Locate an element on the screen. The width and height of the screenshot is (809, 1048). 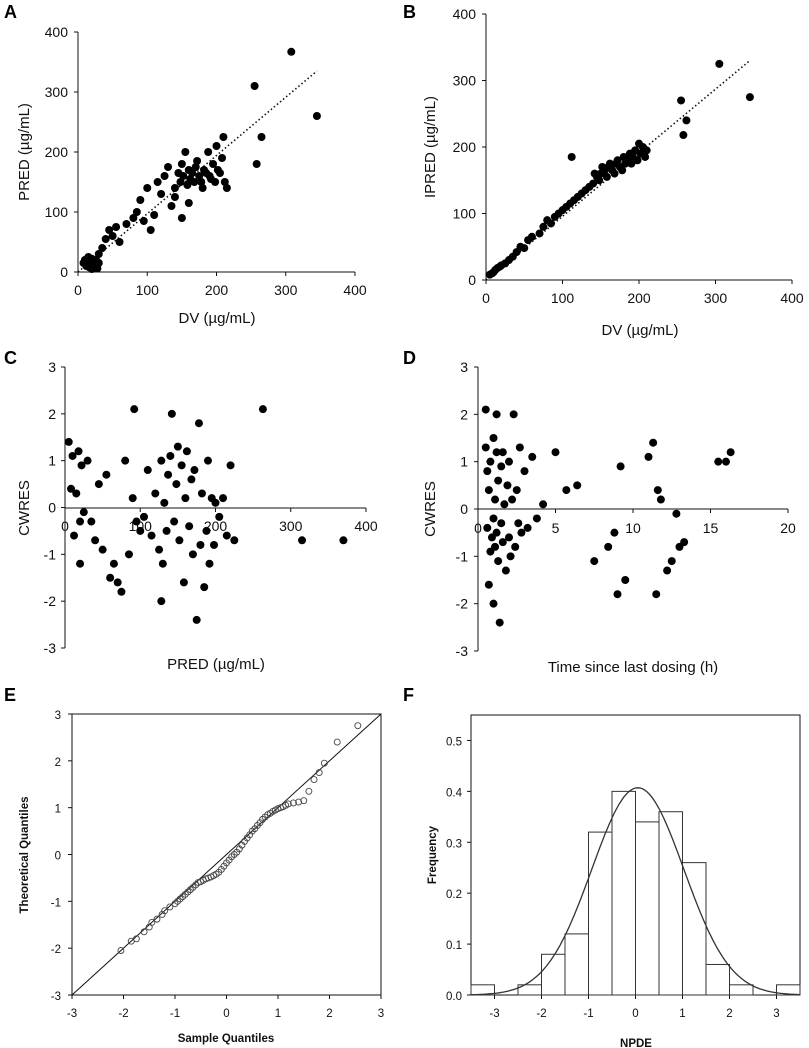
y-tick-label: 2 is located at coordinates (464, 414).